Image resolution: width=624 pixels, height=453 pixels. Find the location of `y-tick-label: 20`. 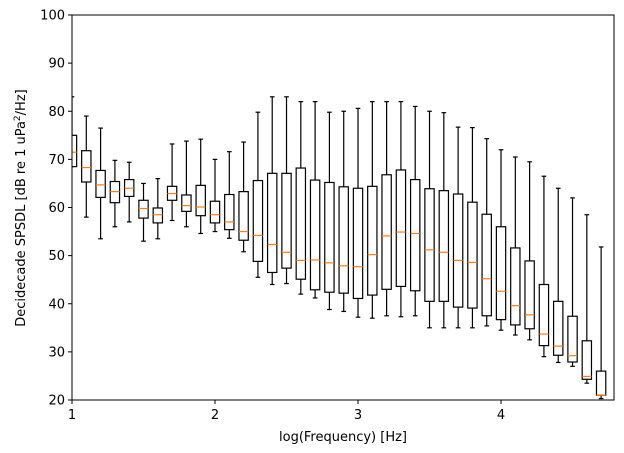

y-tick-label: 20 is located at coordinates (56, 401).